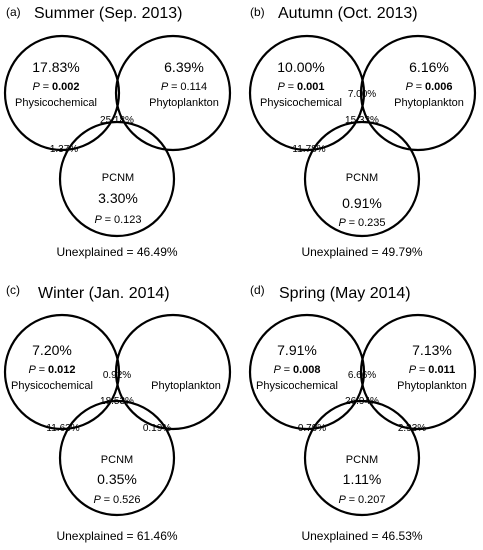 Image resolution: width=483 pixels, height=550 pixels. I want to click on physicochemical-pct: 7.91%, so click(297, 350).